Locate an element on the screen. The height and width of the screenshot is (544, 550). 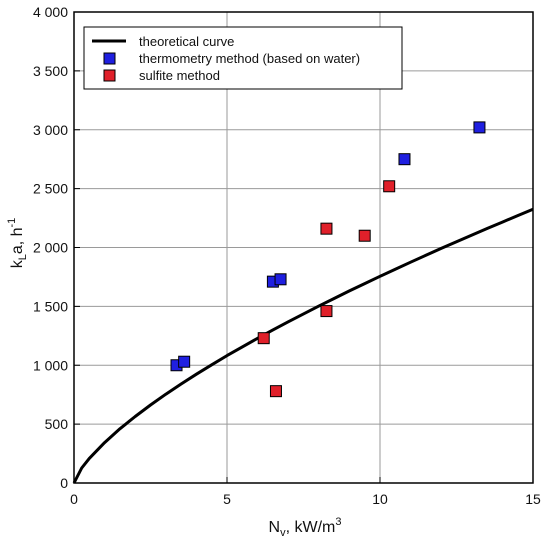
x-axis-title-main: N is located at coordinates (275, 527).